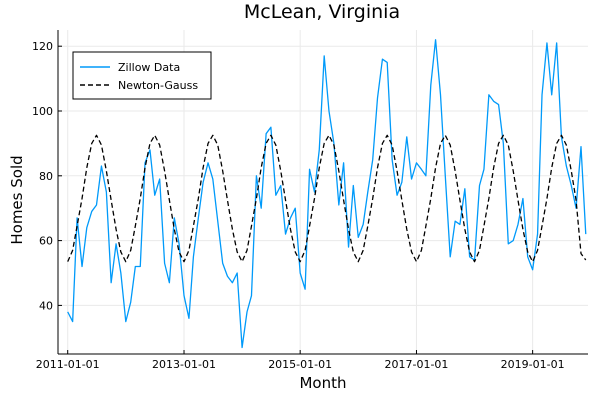  Describe the element at coordinates (322, 12) in the screenshot. I see `chart-title: McLean, Virginia` at that location.